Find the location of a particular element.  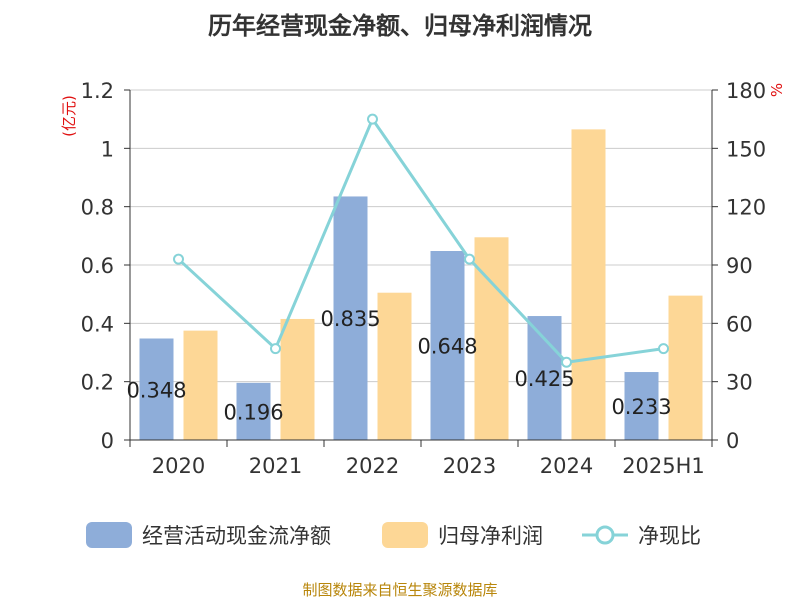

bar-data-label: 0.648 is located at coordinates (447, 347).